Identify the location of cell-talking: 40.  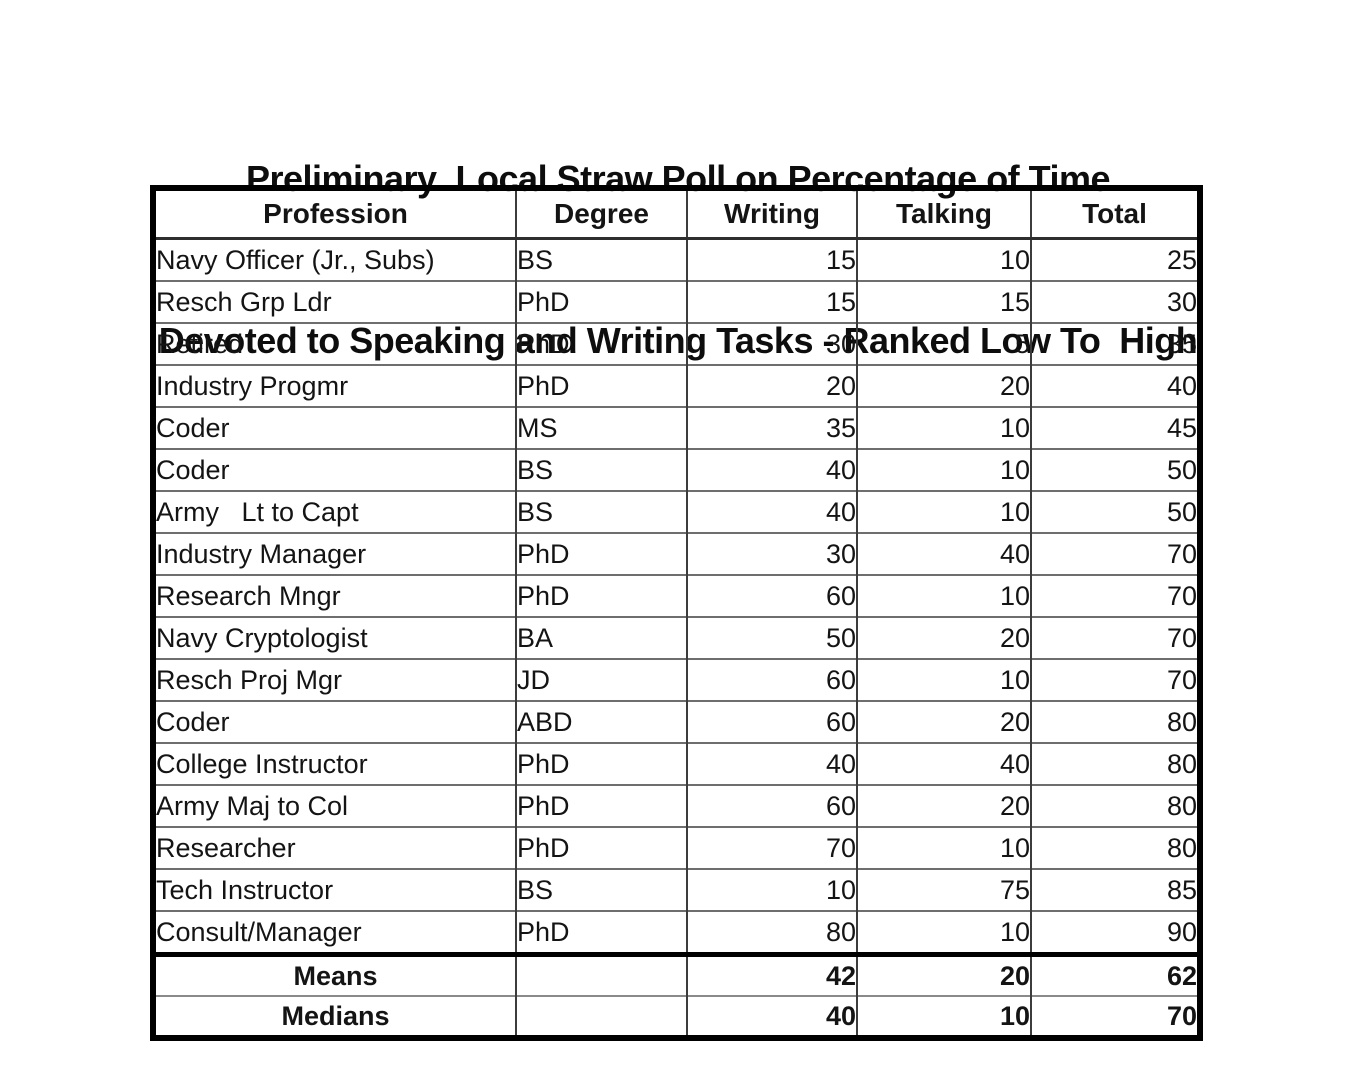
(943, 553).